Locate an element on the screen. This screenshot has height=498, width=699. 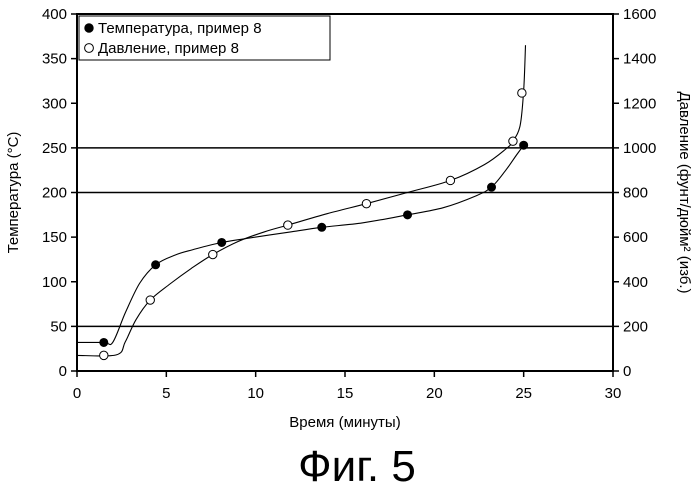
right-y-tick-label: 1600 is located at coordinates (639, 14).